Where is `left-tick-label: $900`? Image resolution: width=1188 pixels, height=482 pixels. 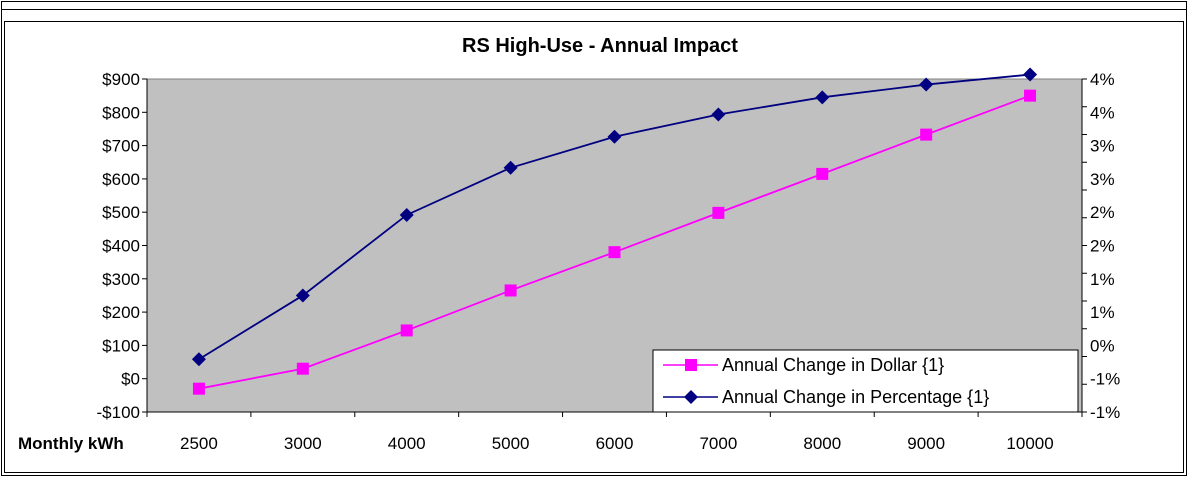
left-tick-label: $900 is located at coordinates (121, 79).